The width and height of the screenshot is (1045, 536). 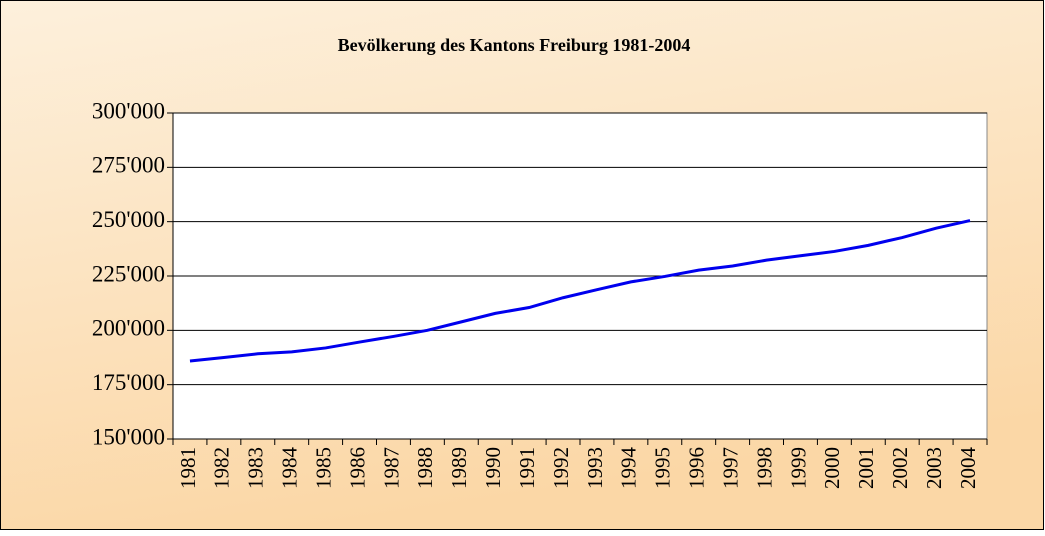 What do you see at coordinates (128, 165) in the screenshot?
I see `y-tick-label: 275'000` at bounding box center [128, 165].